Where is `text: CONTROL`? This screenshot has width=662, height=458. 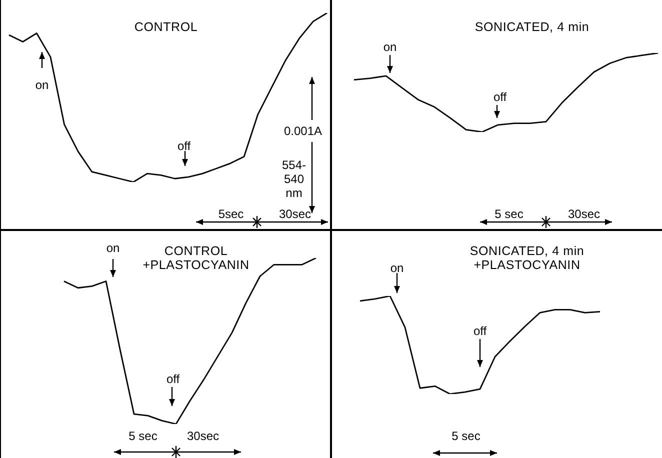
text: CONTROL is located at coordinates (166, 27).